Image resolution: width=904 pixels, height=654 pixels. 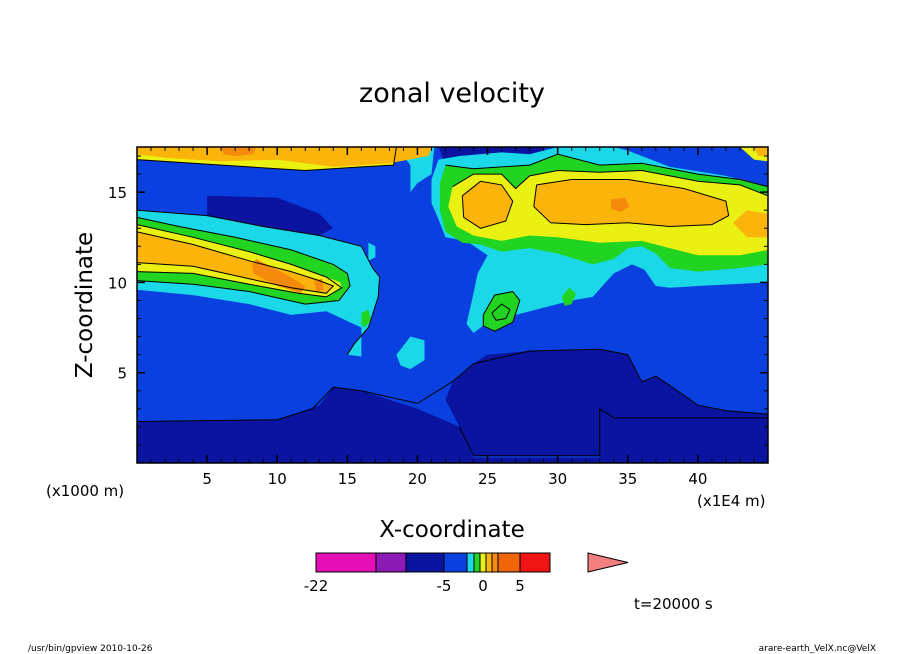 I want to click on x-tick-label: 5, so click(x=207, y=479).